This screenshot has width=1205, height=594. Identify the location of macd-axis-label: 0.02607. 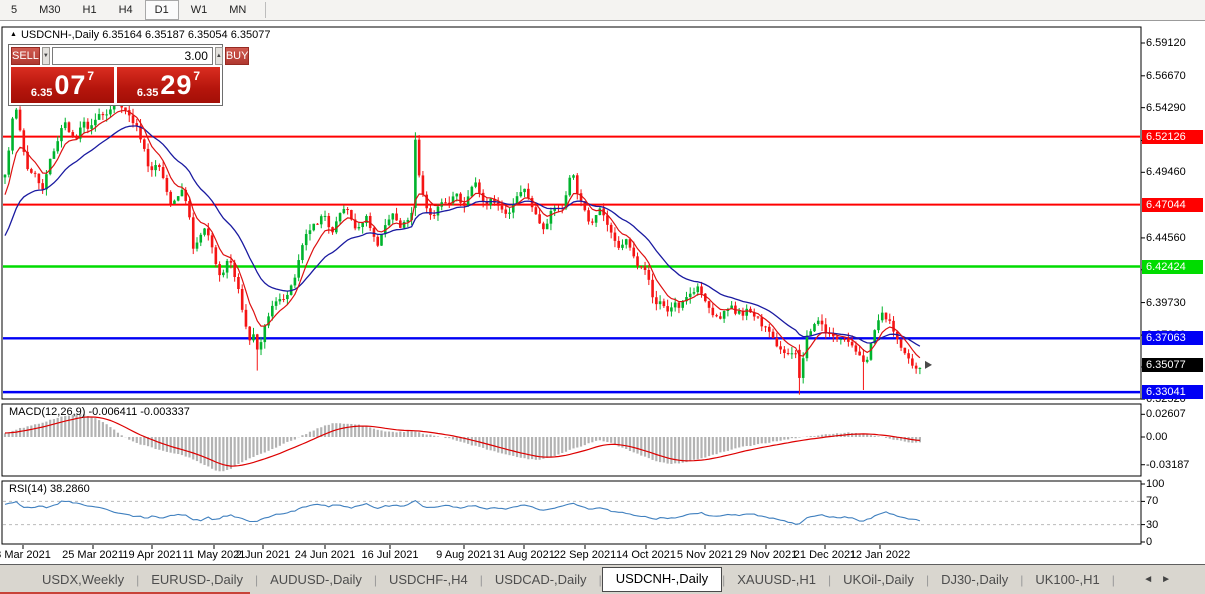
(1166, 414).